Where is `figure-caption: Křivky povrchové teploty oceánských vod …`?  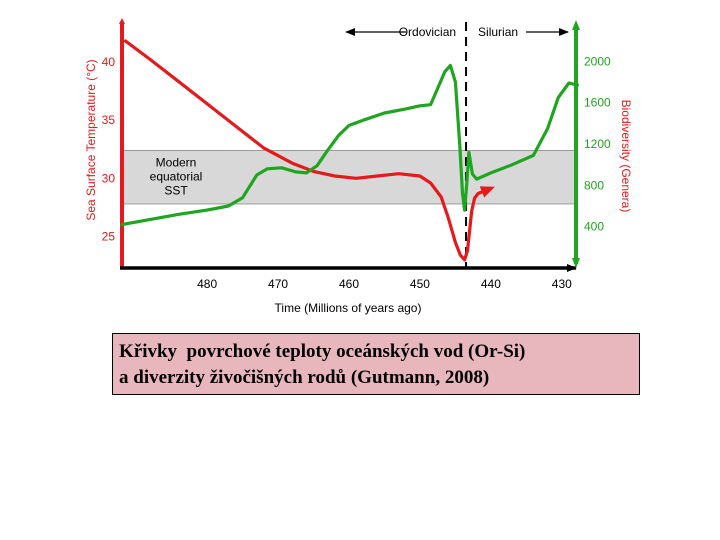
figure-caption: Křivky povrchové teploty oceánských vod … is located at coordinates (376, 364).